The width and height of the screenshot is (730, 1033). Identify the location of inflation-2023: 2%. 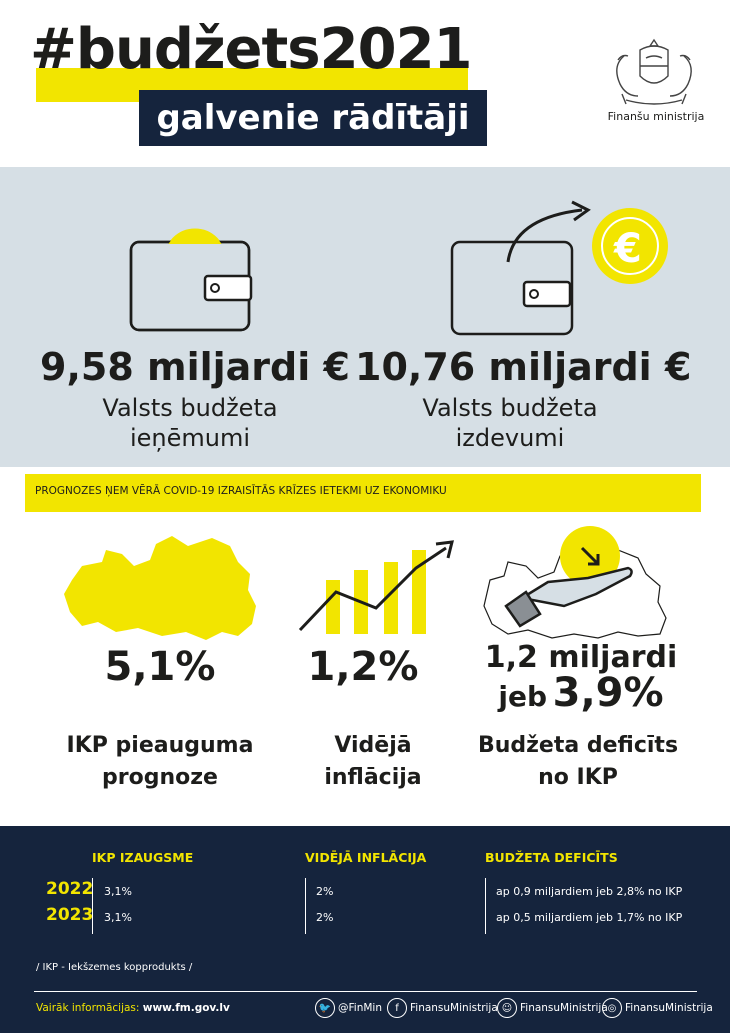
(325, 917).